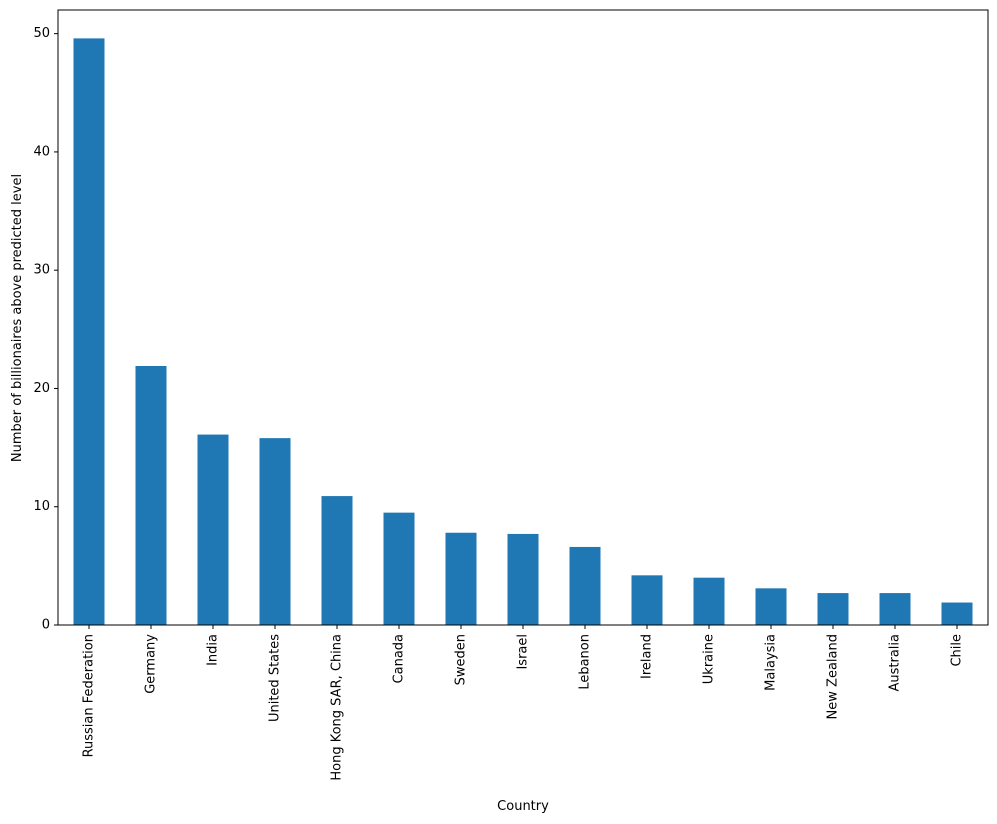 The width and height of the screenshot is (997, 824). What do you see at coordinates (523, 652) in the screenshot?
I see `x-tick-label: Israel` at bounding box center [523, 652].